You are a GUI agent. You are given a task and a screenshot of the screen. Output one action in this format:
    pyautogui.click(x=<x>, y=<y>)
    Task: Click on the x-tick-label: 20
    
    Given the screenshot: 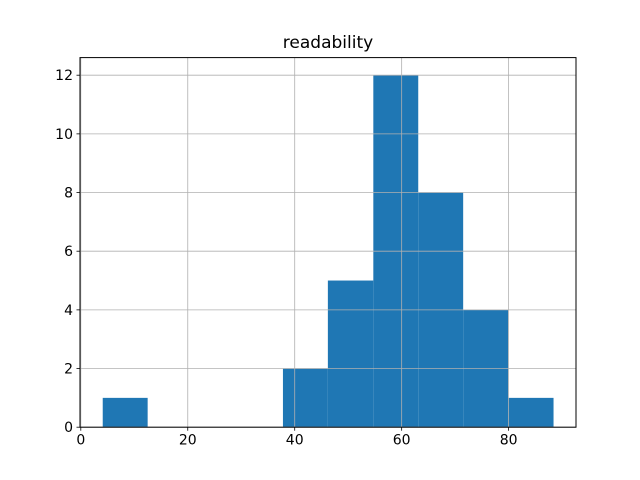 What is the action you would take?
    pyautogui.click(x=188, y=441)
    